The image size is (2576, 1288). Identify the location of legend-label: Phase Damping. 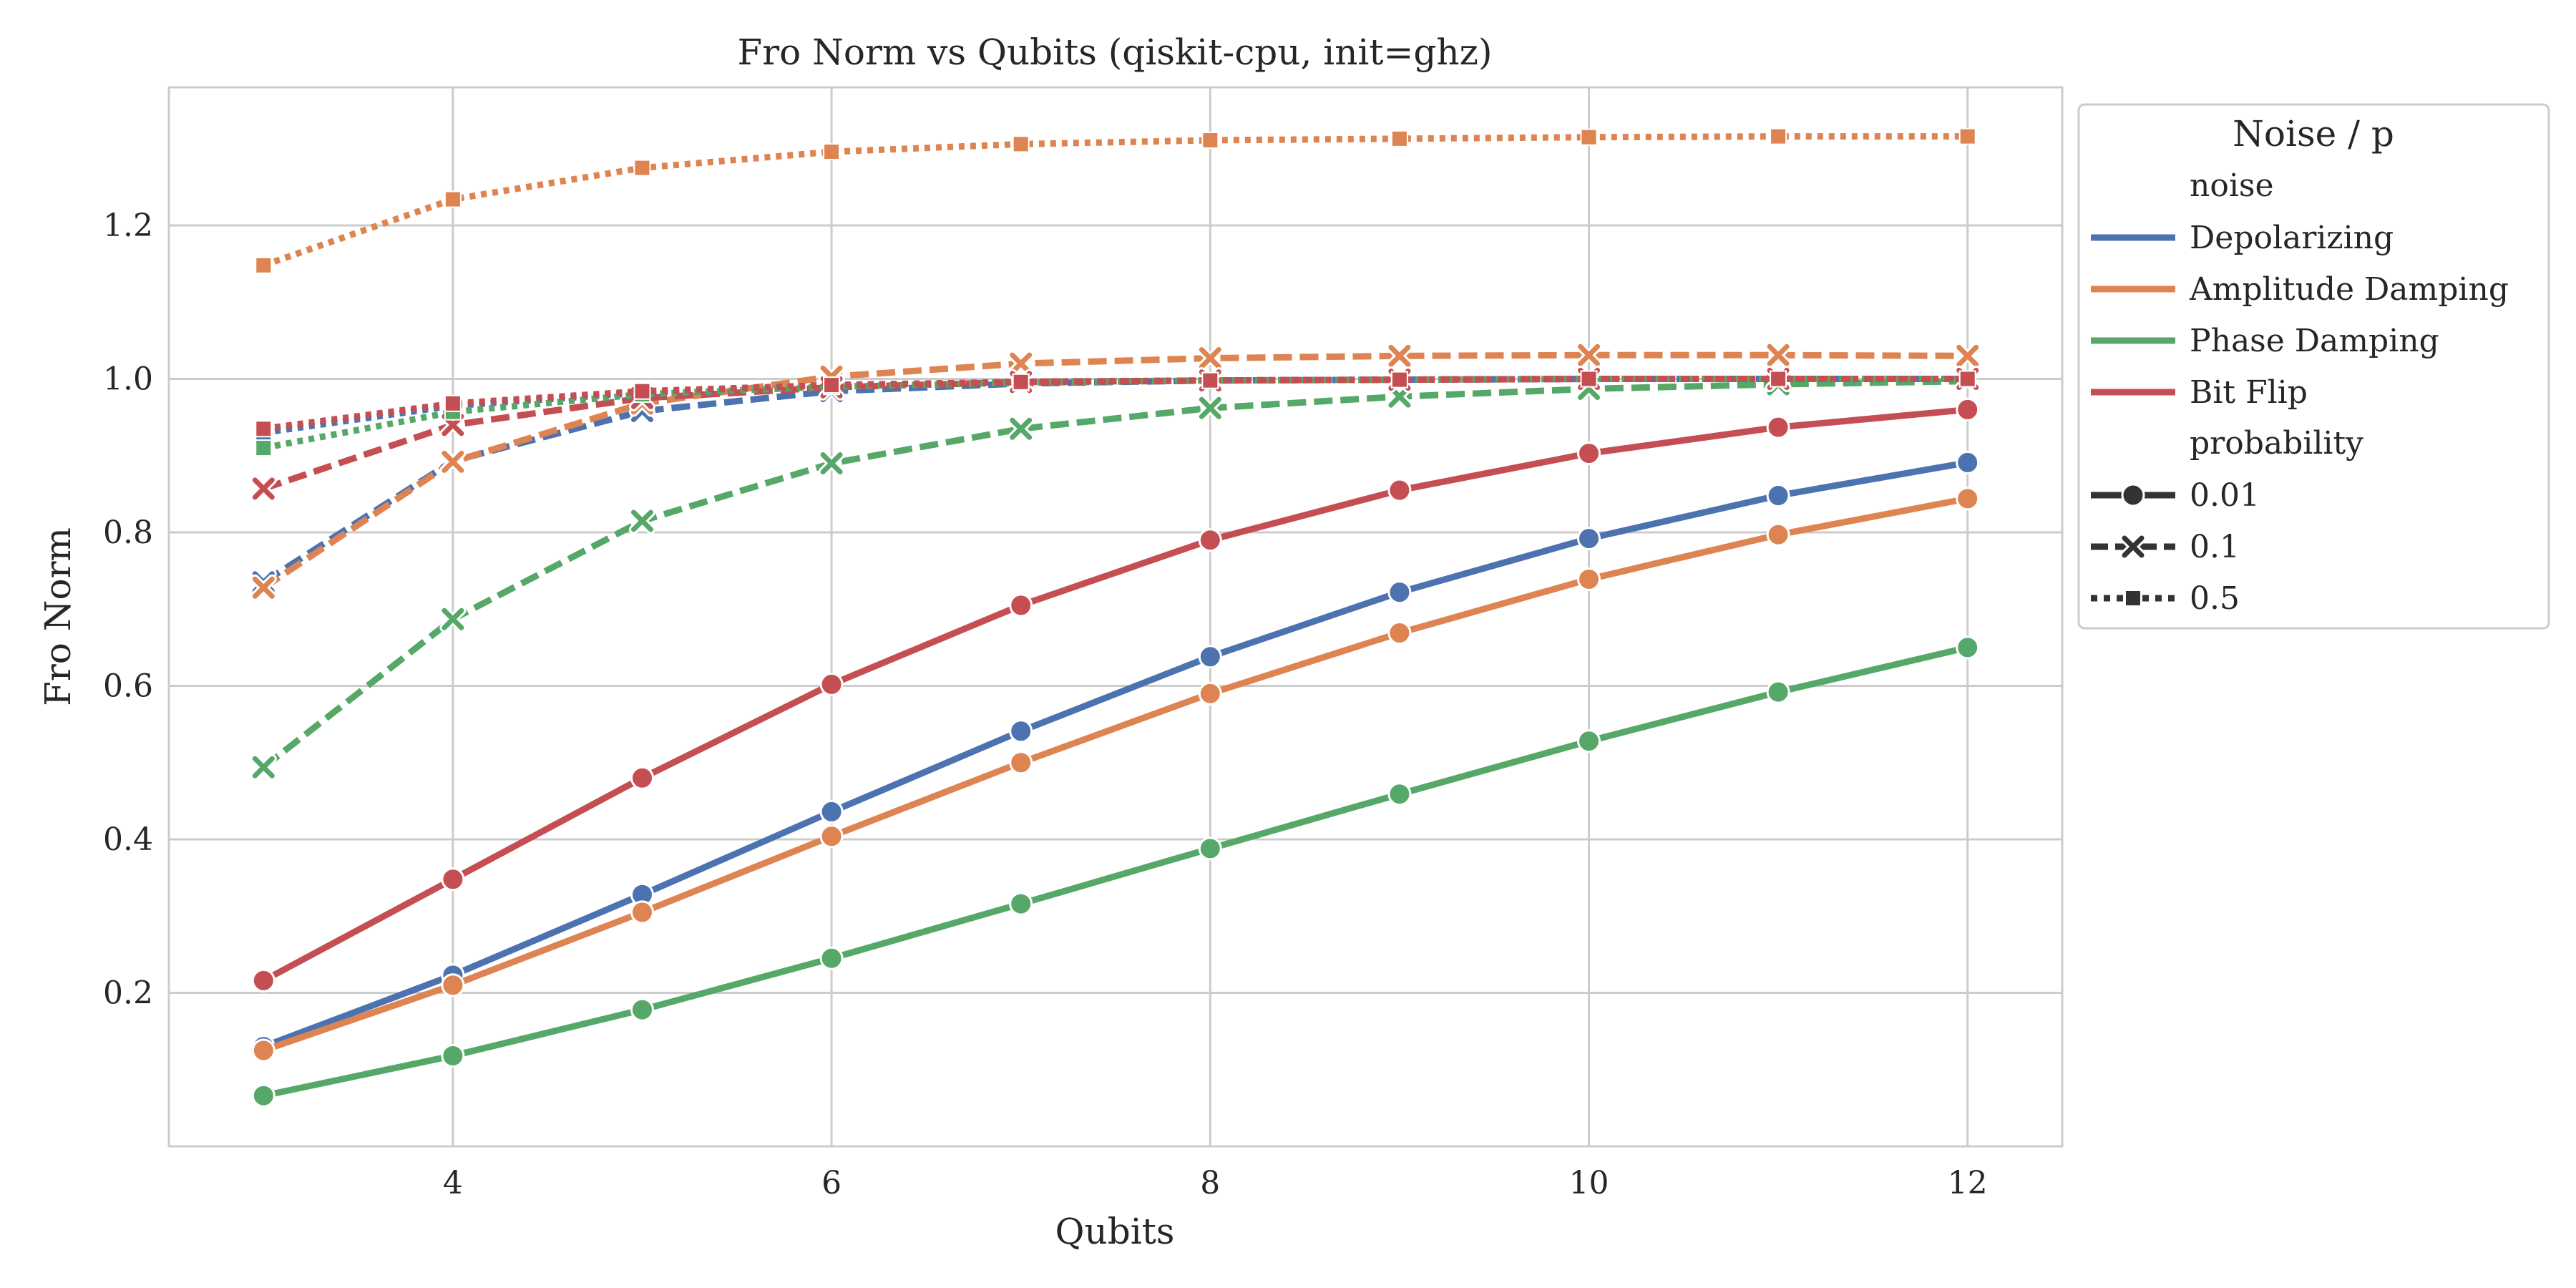
(2314, 341).